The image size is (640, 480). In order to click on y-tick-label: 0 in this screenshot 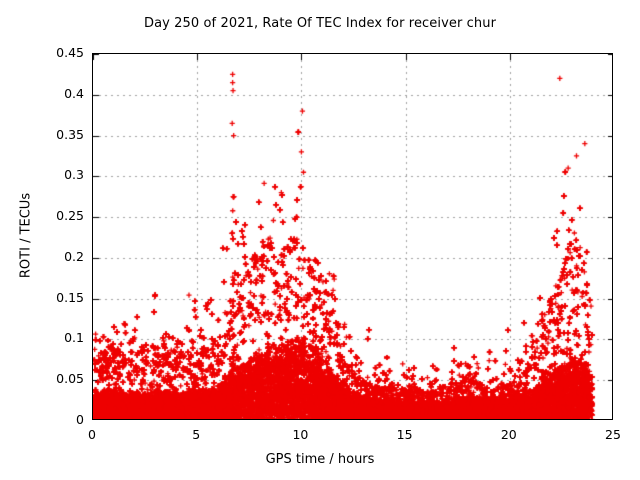, I will do `click(80, 419)`.